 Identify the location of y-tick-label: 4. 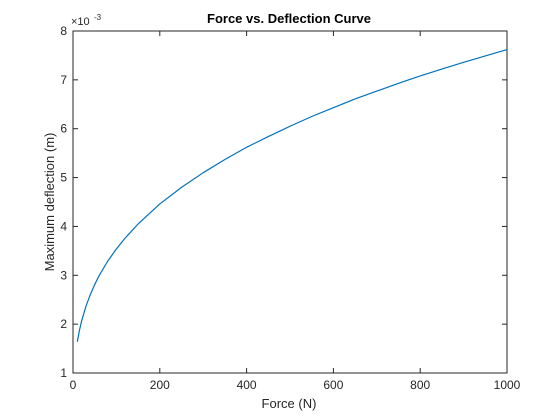
(63, 226).